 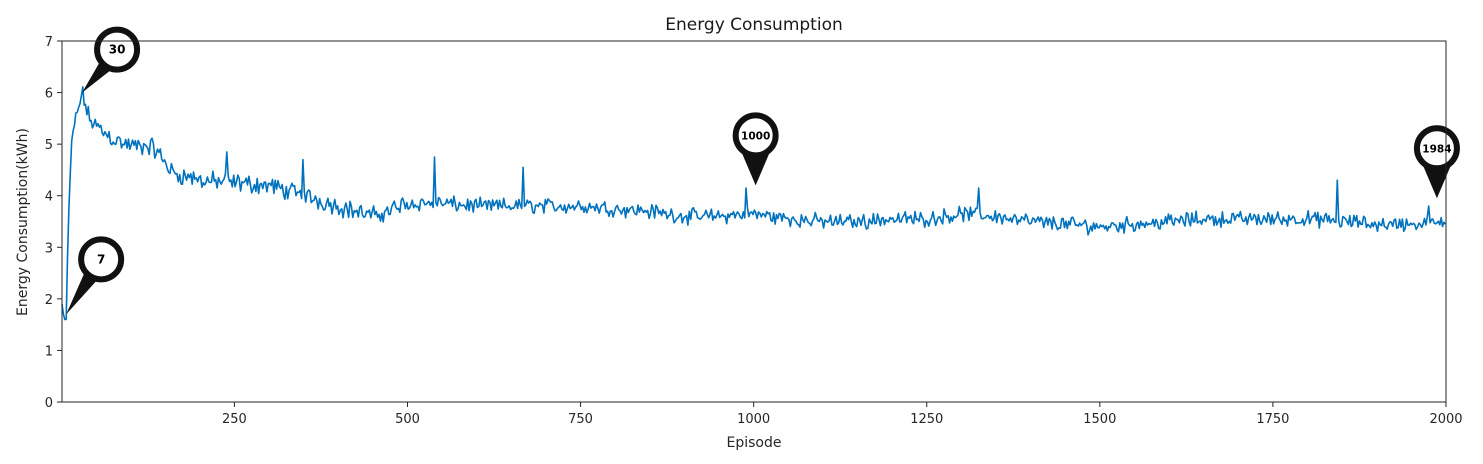 I want to click on annotation-marker-1000: 1000, so click(x=755, y=149).